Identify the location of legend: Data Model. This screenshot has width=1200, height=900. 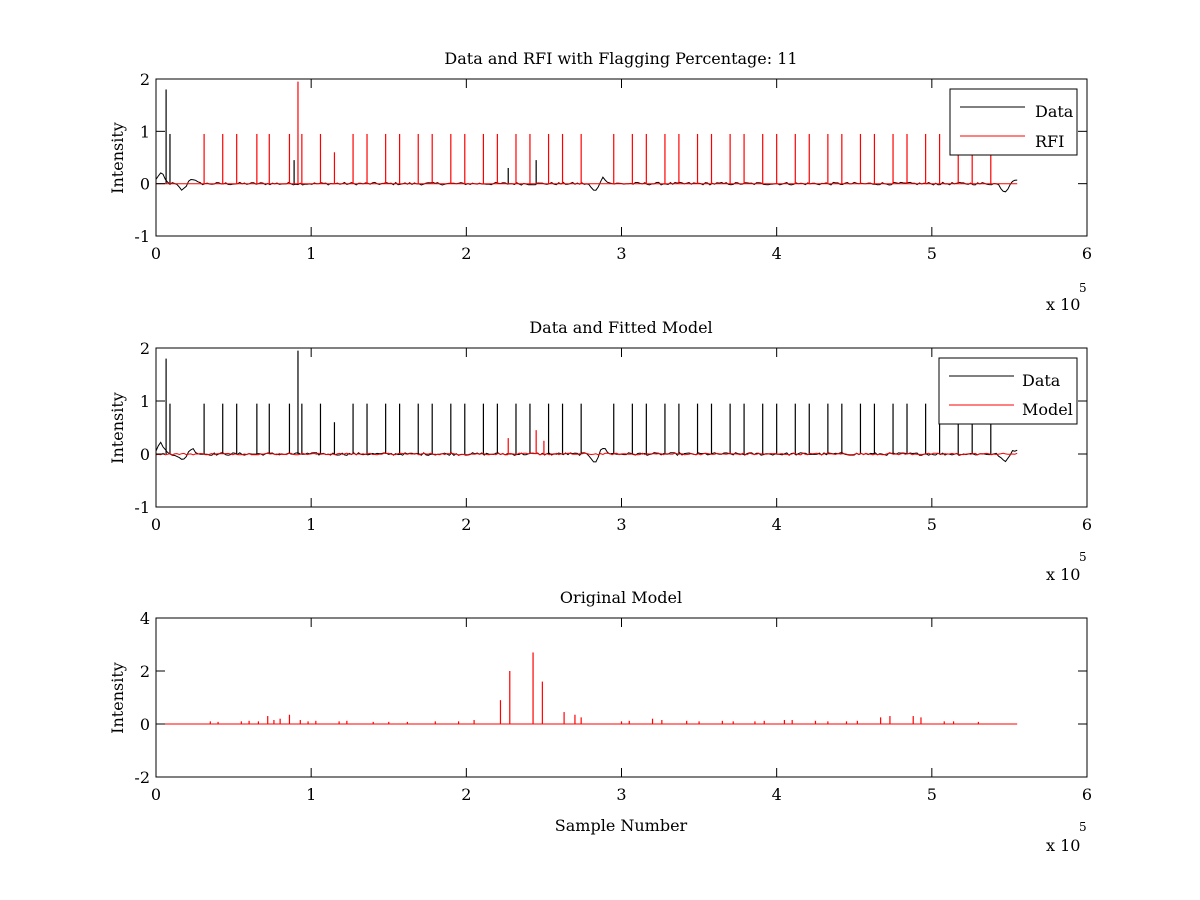
(1008, 391).